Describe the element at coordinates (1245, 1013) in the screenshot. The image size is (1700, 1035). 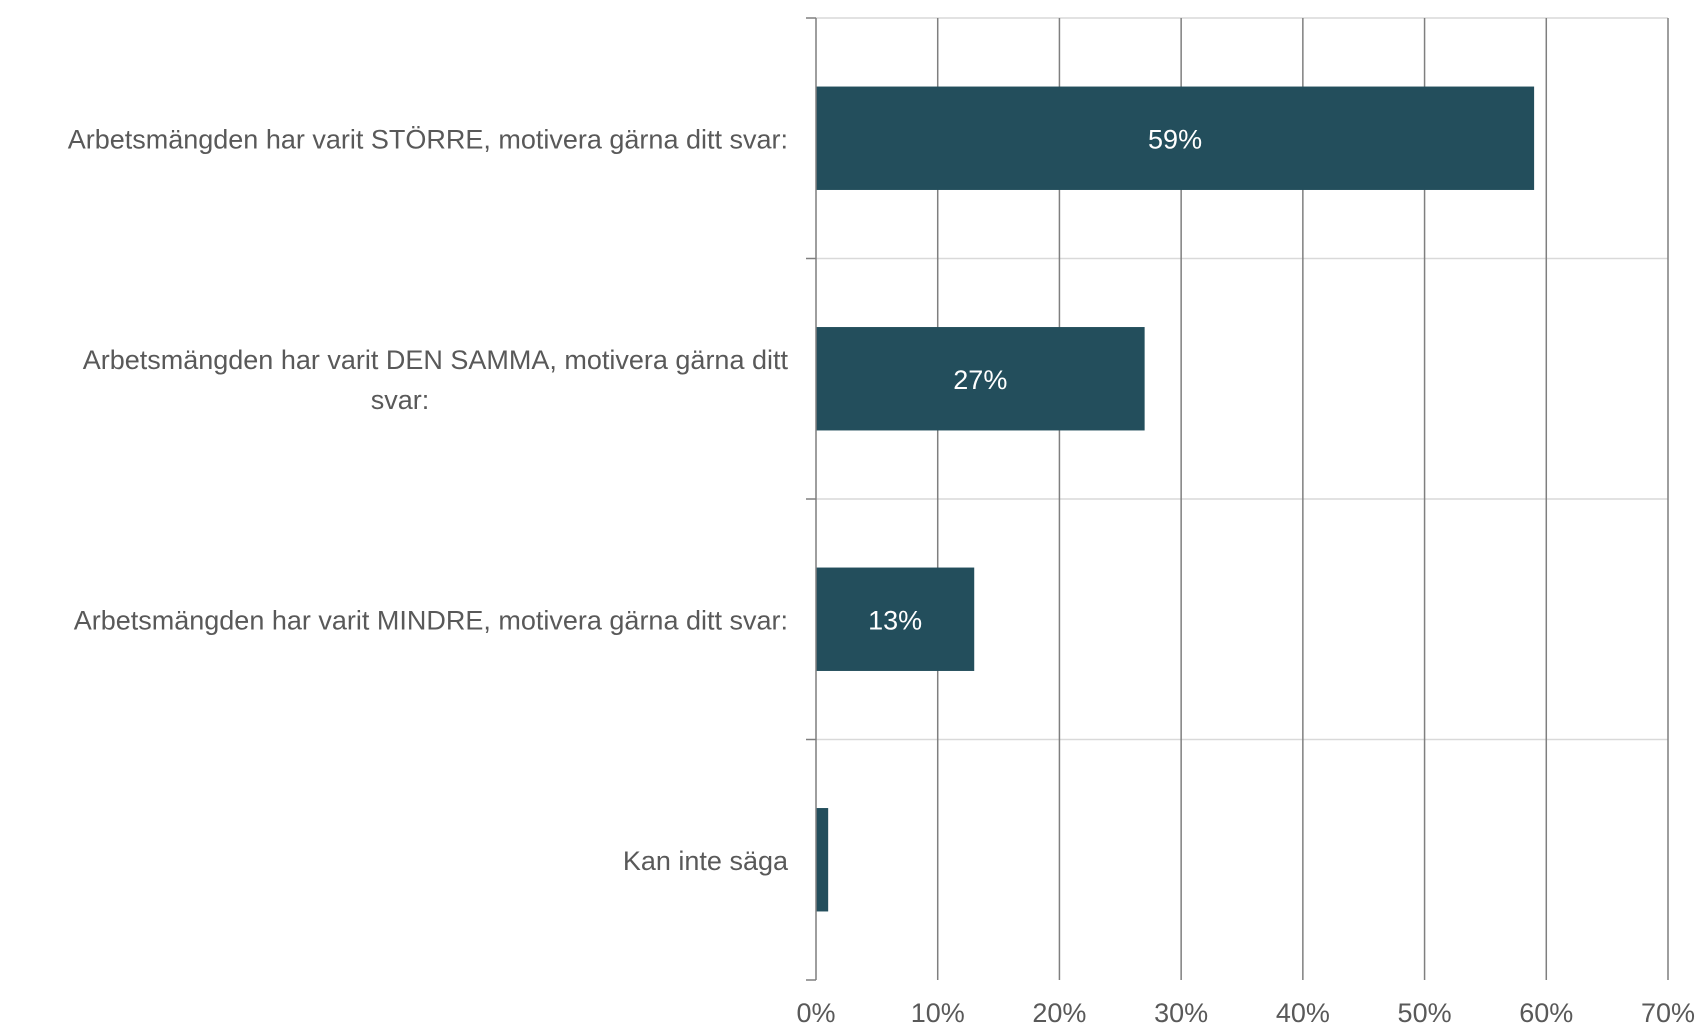
I see `value-axis-tick-labels: 0% 10% 20% 30% 40% 50% 60% 70%` at that location.